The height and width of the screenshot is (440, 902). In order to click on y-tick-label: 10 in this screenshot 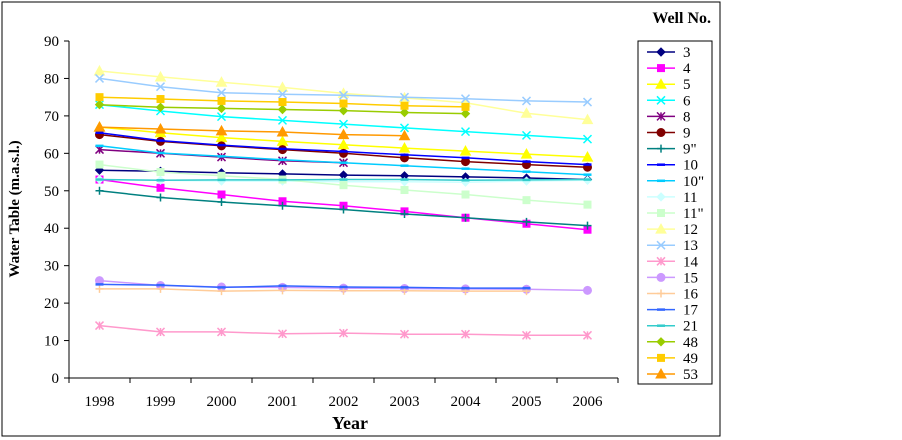, I will do `click(51, 342)`.